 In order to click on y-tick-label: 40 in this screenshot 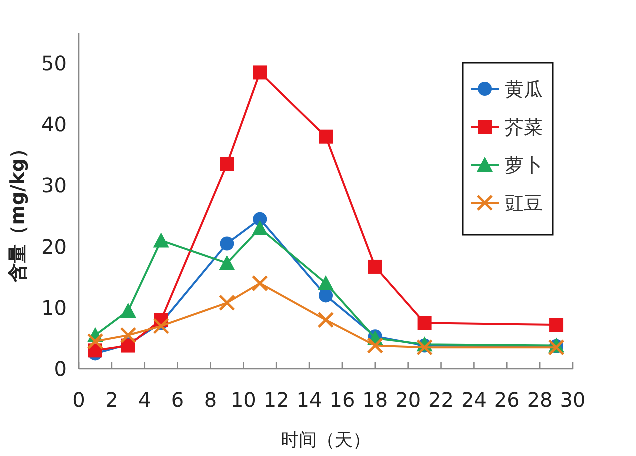, I will do `click(54, 124)`.